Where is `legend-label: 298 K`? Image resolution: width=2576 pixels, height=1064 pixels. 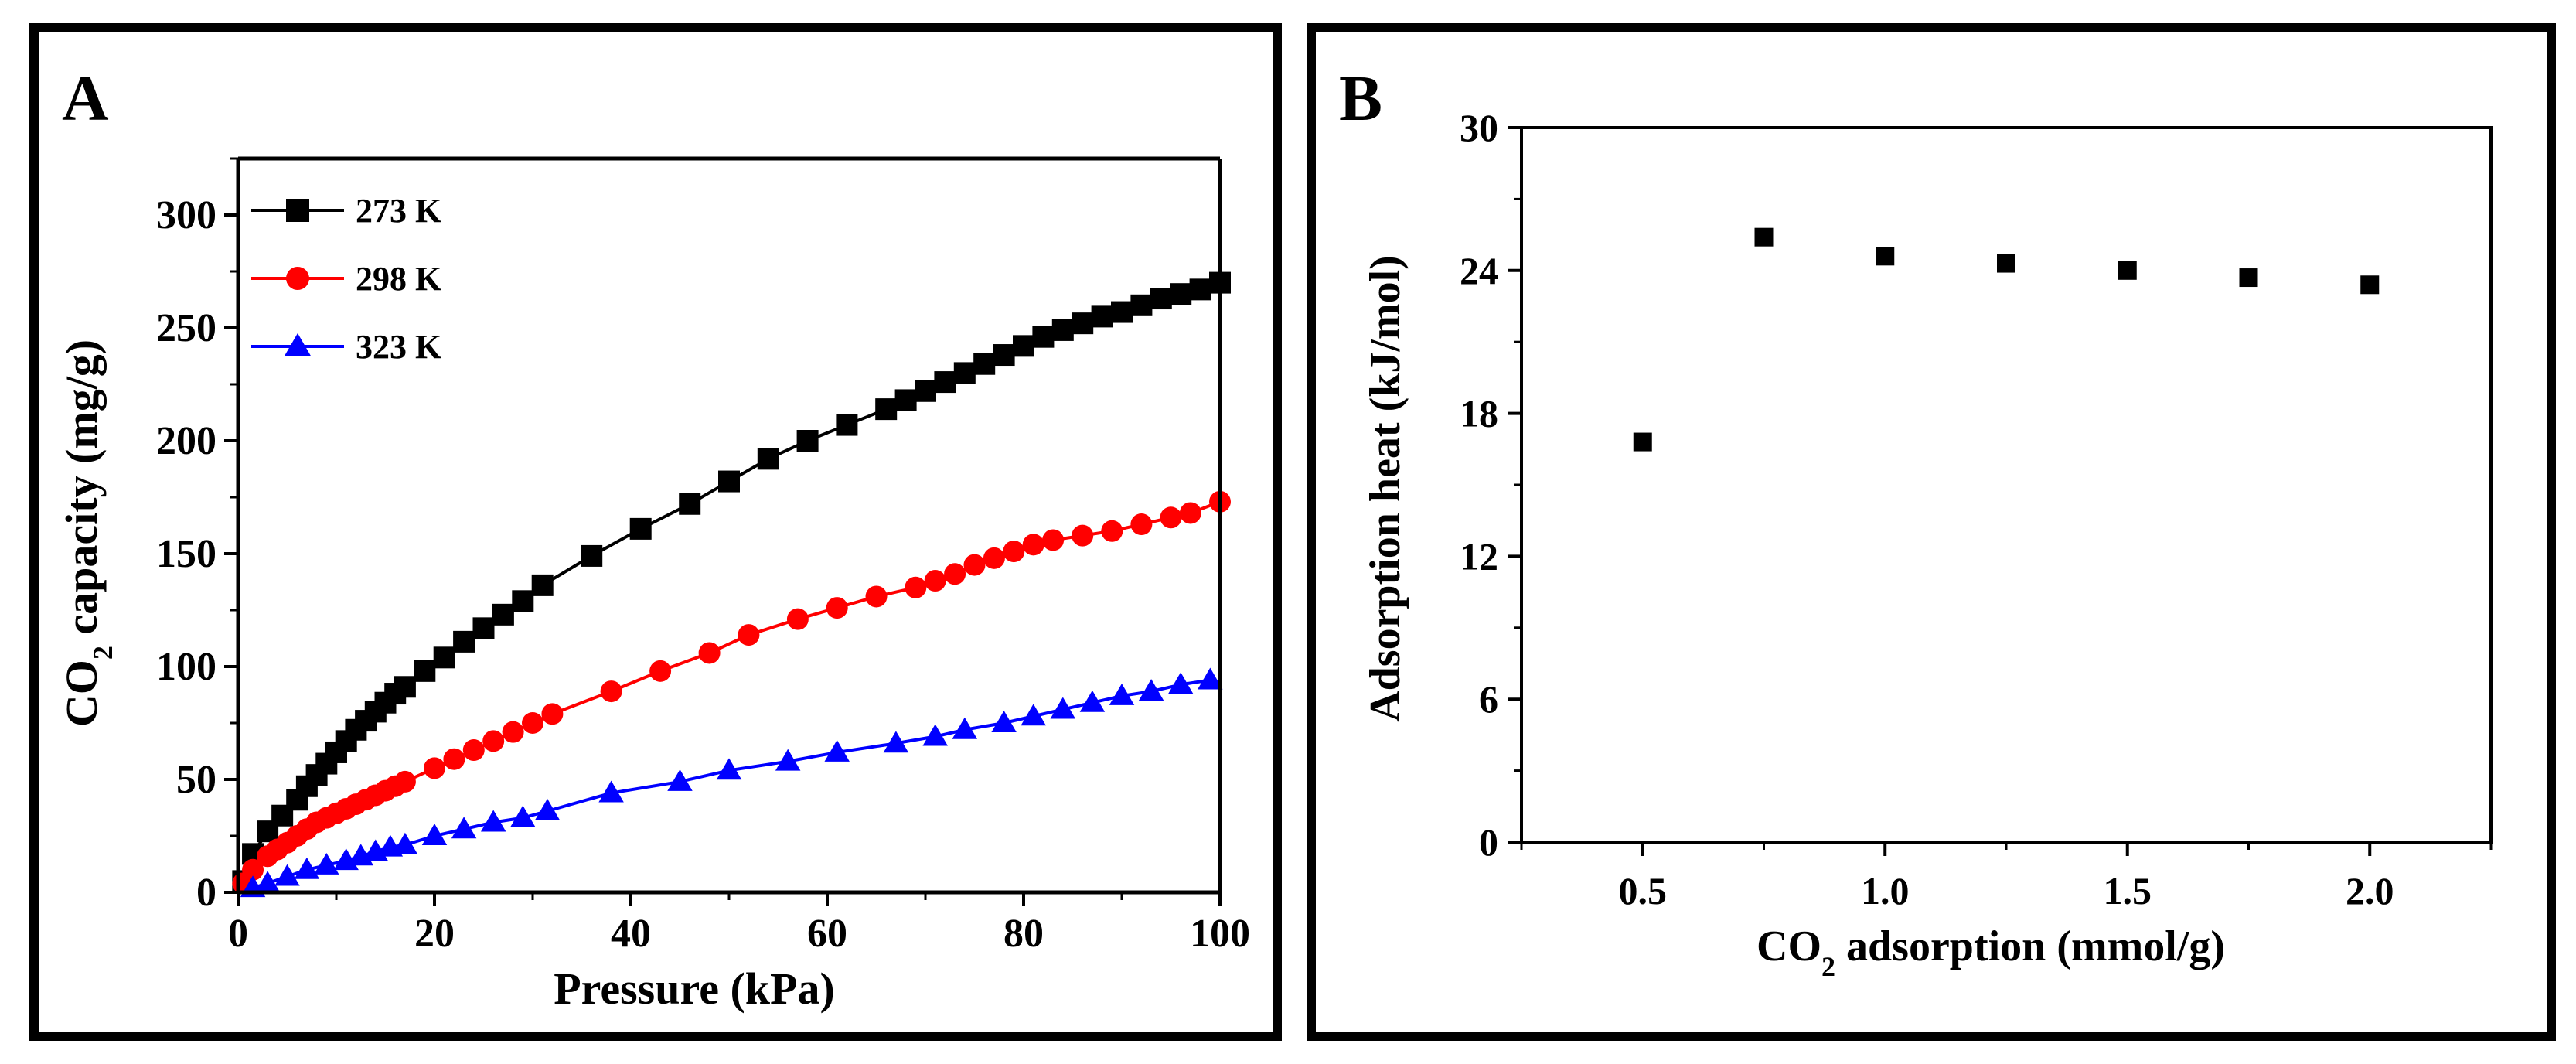 legend-label: 298 K is located at coordinates (398, 279).